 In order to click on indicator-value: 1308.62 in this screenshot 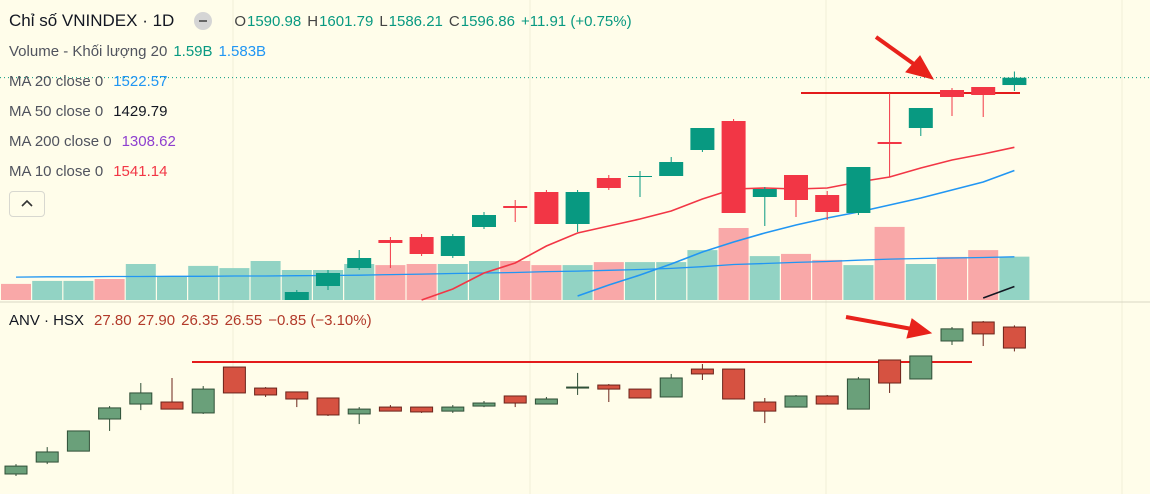, I will do `click(148, 141)`.